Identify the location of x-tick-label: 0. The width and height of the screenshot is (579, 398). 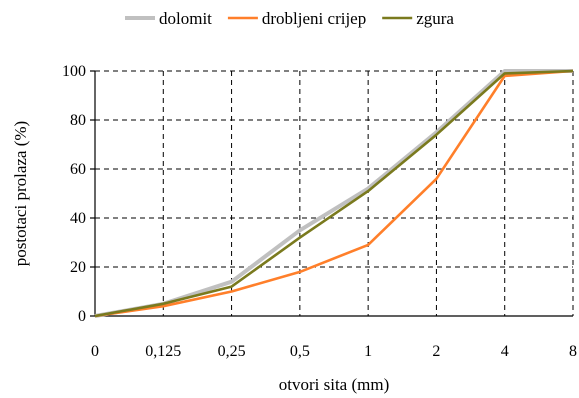
(95, 351).